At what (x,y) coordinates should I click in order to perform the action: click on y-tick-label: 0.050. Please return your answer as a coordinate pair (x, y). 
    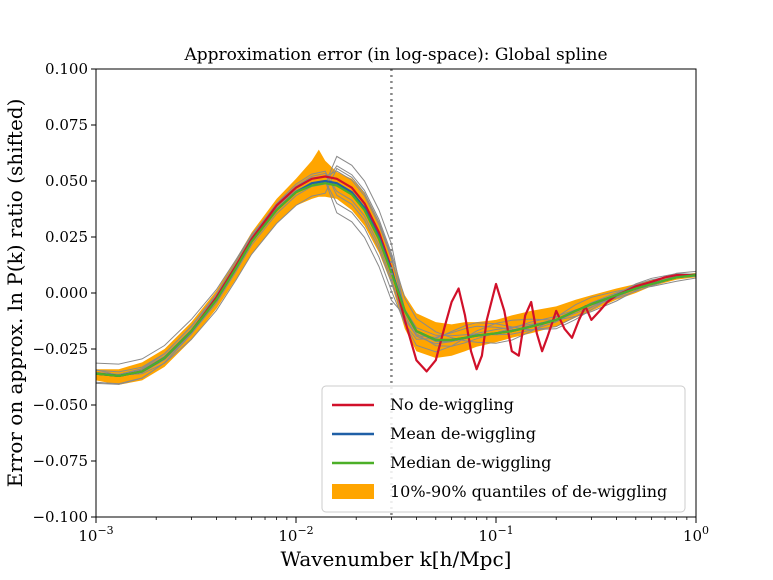
    Looking at the image, I should click on (66, 181).